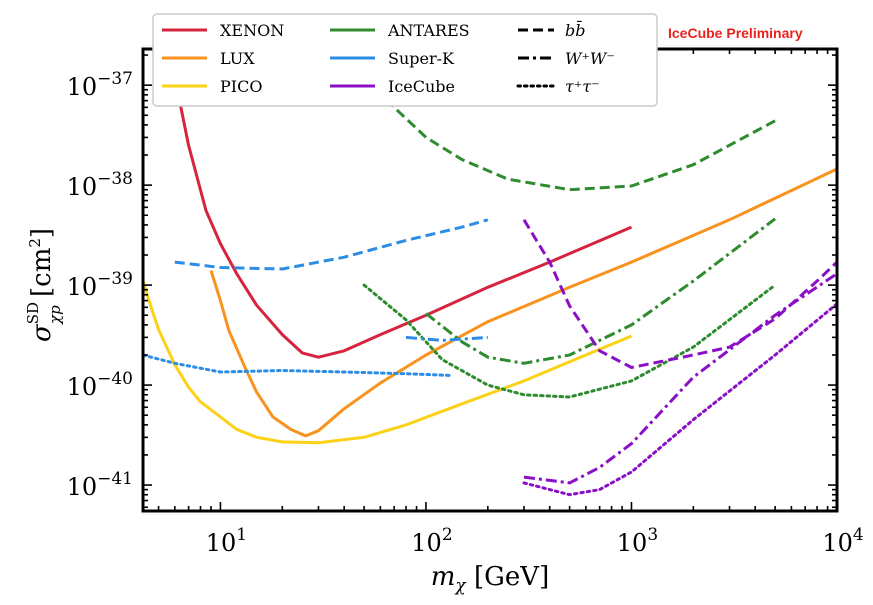 Image resolution: width=873 pixels, height=605 pixels. Describe the element at coordinates (582, 86) in the screenshot. I see `legend-label-channel-dotted: τ⁺τ⁻` at that location.